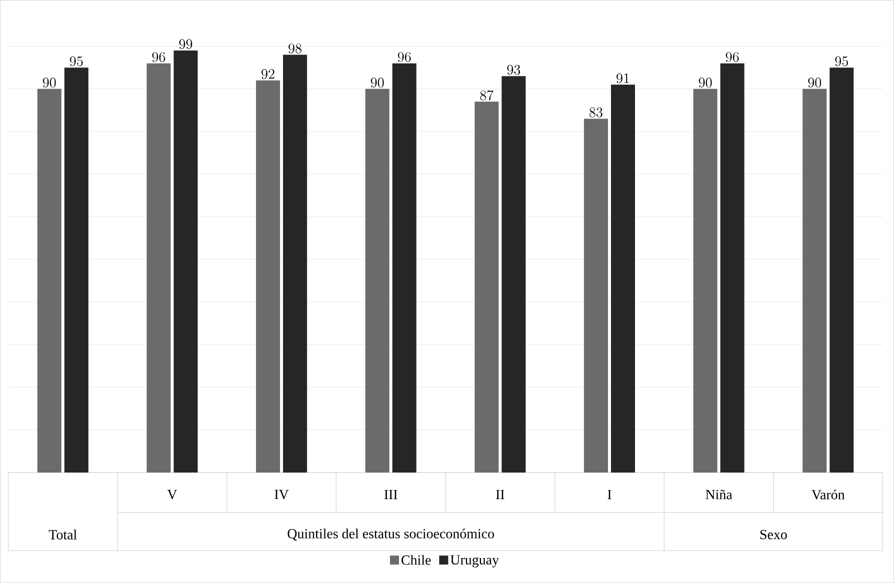 The image size is (894, 583). I want to click on text: Sexo, so click(773, 535).